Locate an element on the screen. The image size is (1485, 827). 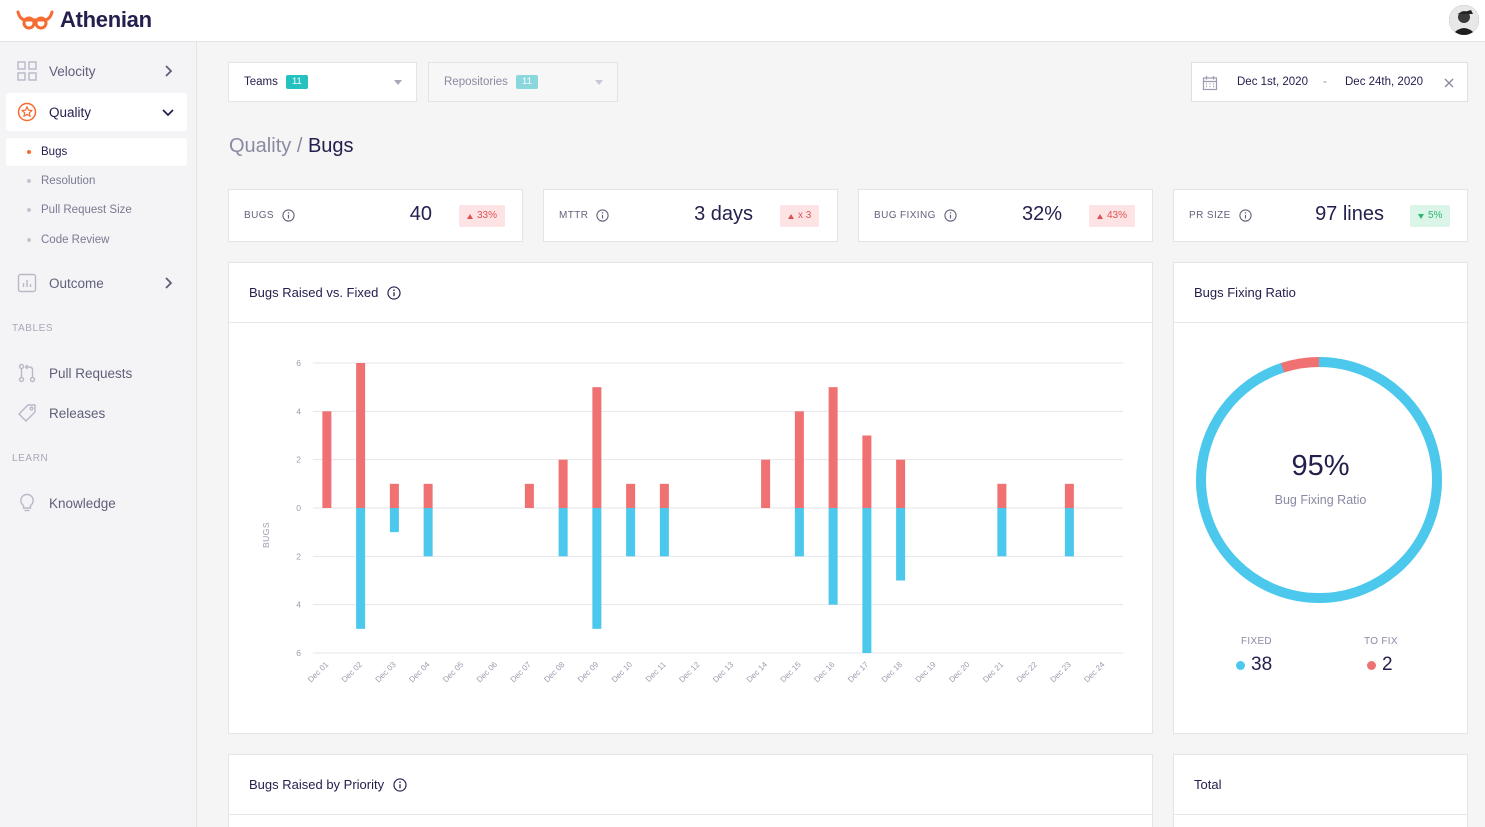
kpi-label: MTTR is located at coordinates (584, 215).